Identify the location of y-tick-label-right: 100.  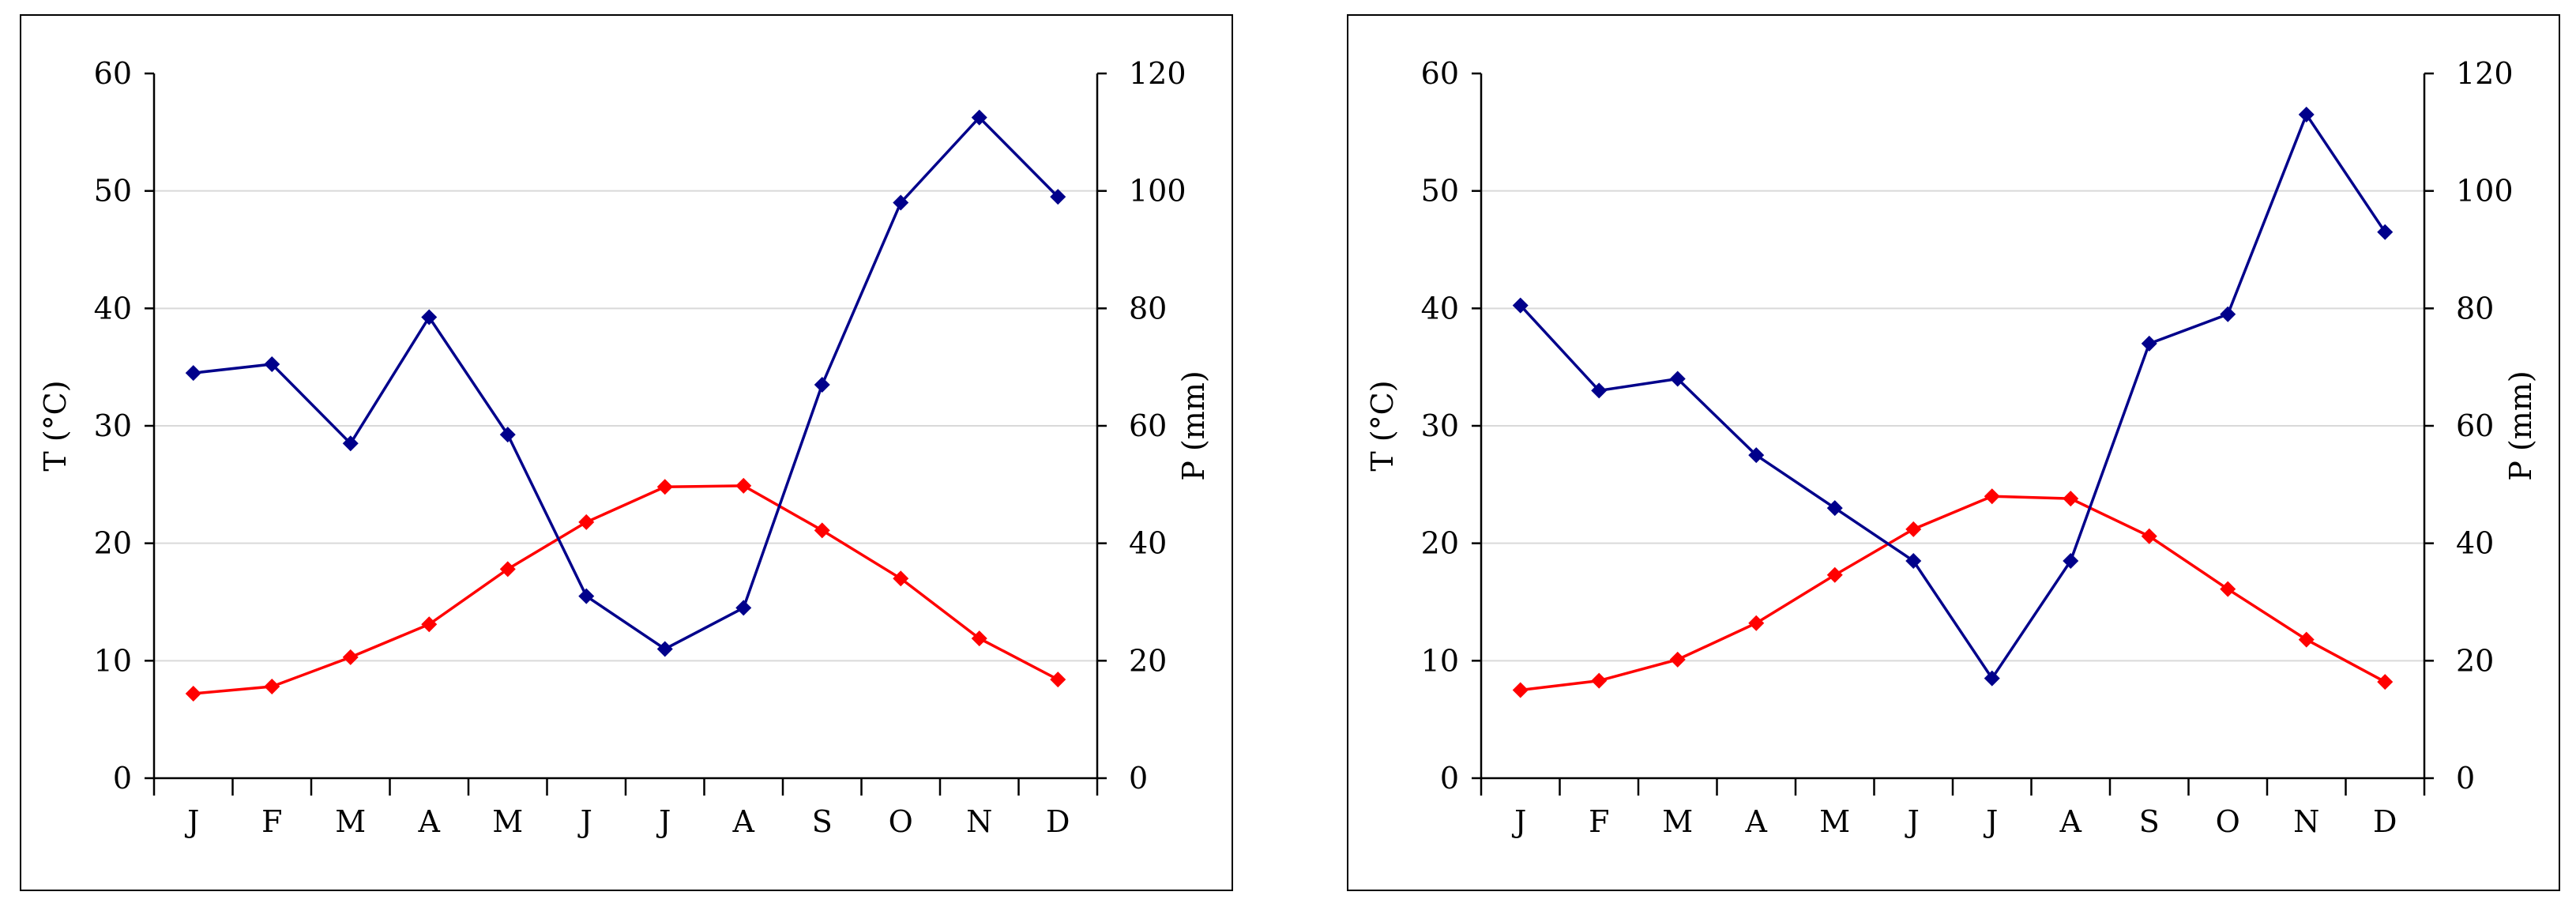
(1157, 191).